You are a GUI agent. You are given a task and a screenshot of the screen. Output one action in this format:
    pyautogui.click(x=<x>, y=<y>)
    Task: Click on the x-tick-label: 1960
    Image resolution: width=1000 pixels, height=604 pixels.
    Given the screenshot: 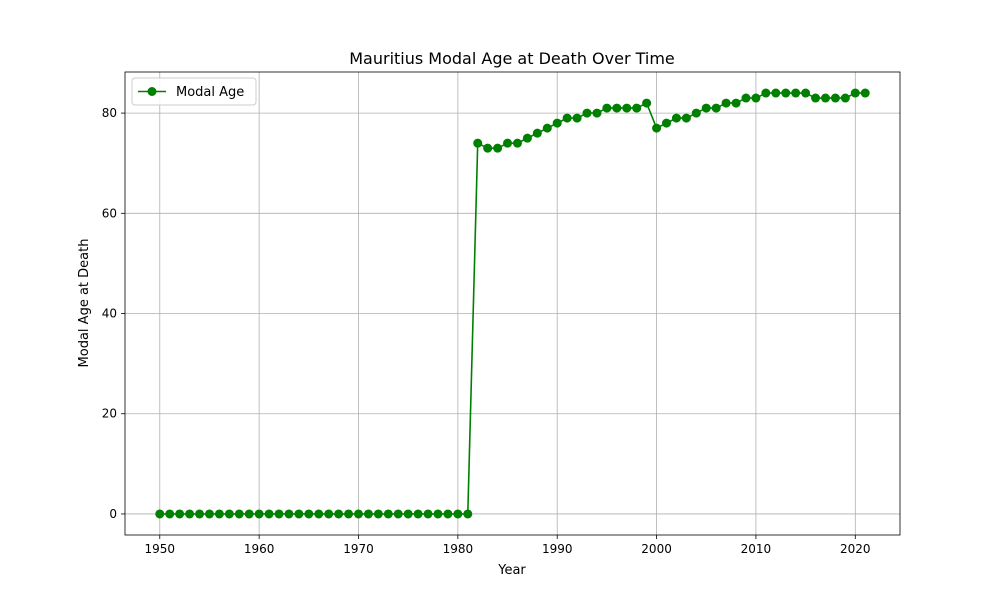 What is the action you would take?
    pyautogui.click(x=259, y=549)
    